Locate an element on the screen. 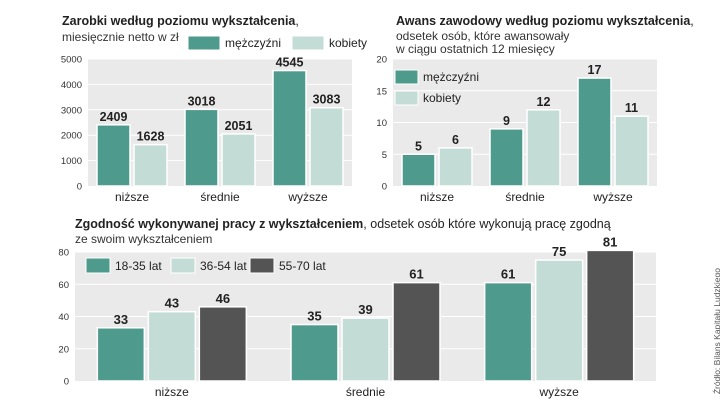 This screenshot has height=405, width=720. data-label: 35 is located at coordinates (314, 316).